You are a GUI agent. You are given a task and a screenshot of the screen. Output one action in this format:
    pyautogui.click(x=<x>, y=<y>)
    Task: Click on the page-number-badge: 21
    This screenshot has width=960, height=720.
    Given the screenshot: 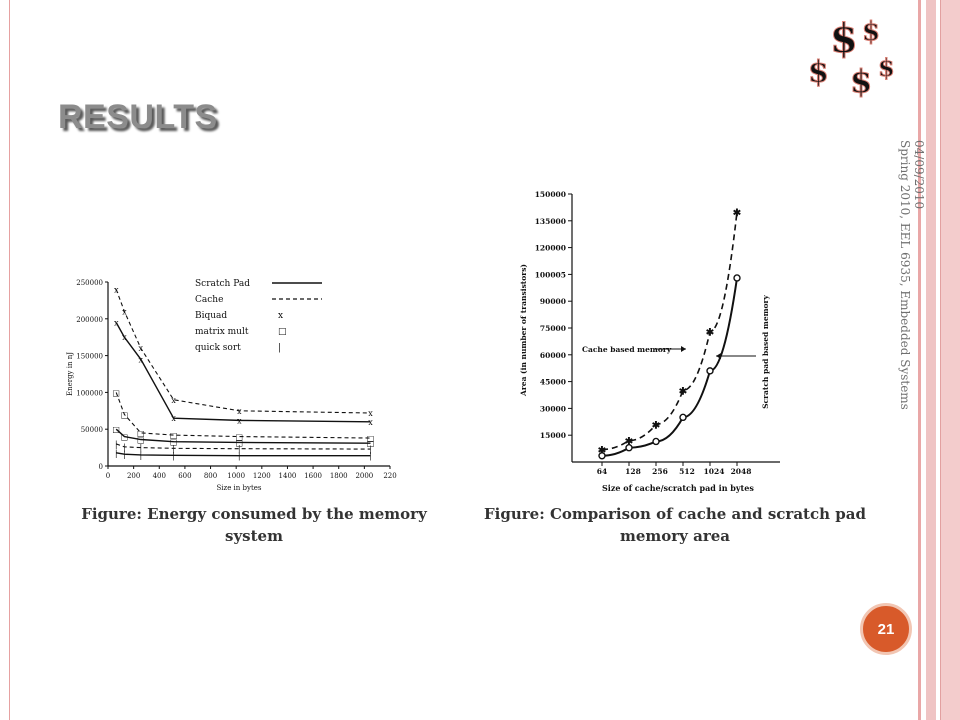 What is the action you would take?
    pyautogui.click(x=886, y=629)
    